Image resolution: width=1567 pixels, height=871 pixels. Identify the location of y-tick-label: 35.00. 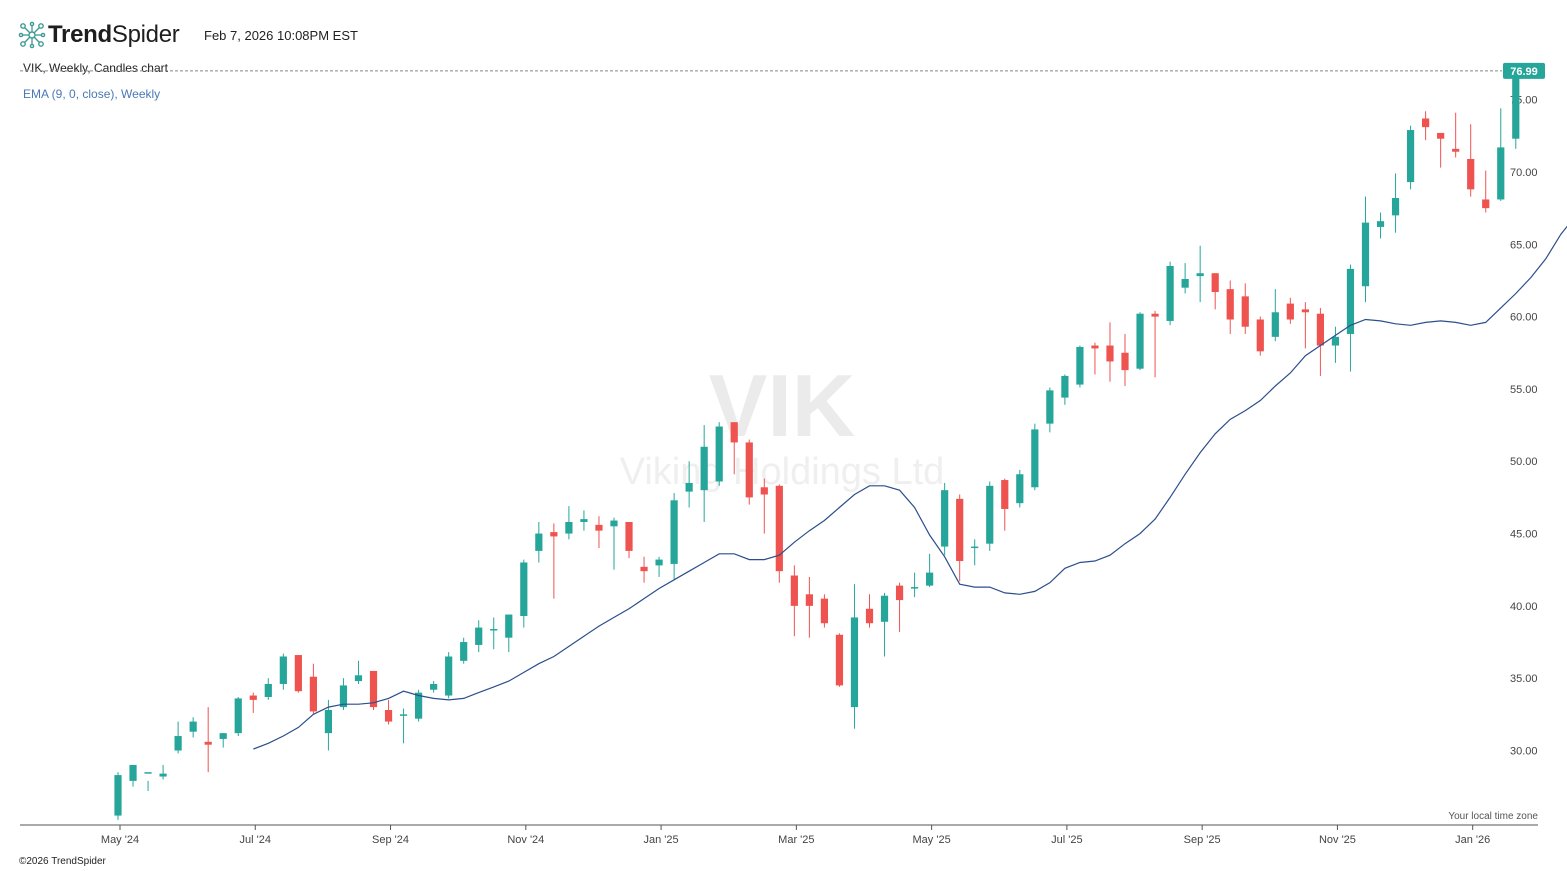
(1524, 679).